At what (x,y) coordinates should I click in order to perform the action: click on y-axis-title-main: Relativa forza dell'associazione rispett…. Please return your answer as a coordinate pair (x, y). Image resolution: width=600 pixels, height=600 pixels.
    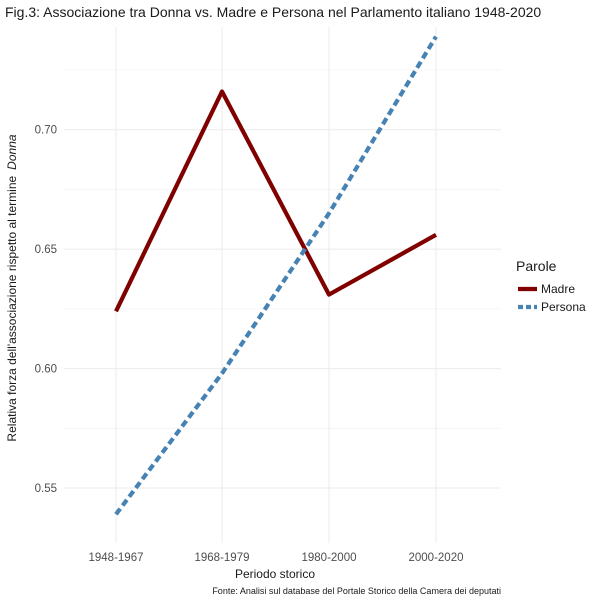
    Looking at the image, I should click on (12, 308).